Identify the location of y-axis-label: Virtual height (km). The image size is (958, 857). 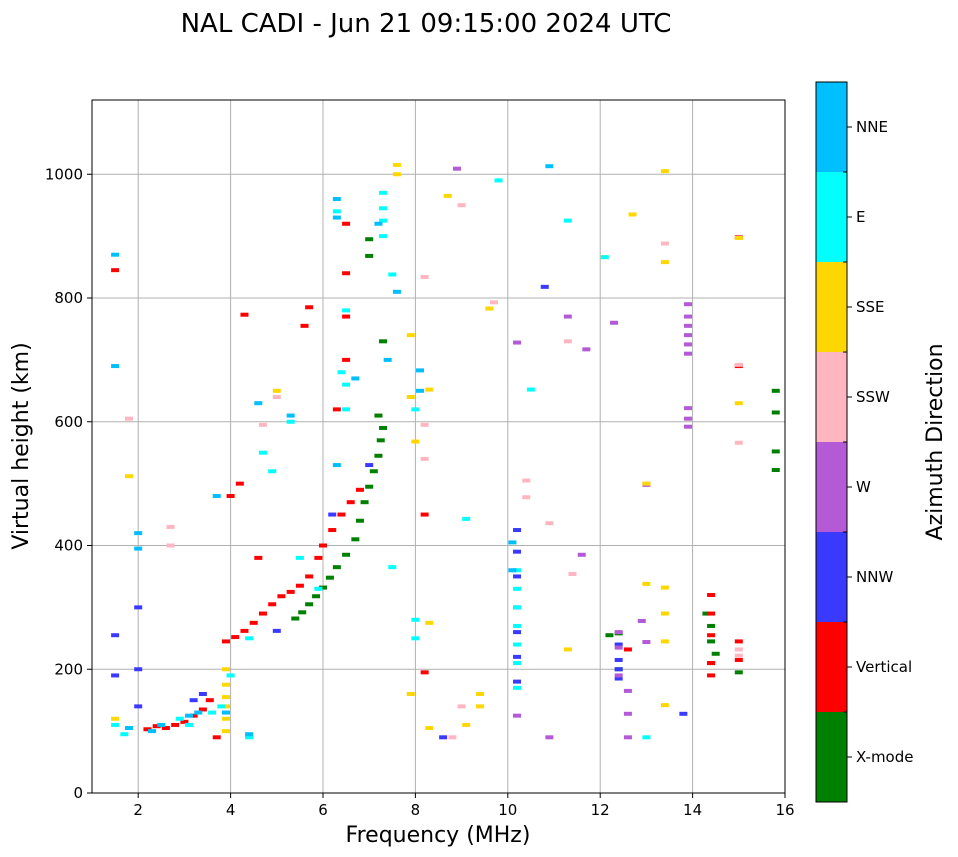
(21, 445).